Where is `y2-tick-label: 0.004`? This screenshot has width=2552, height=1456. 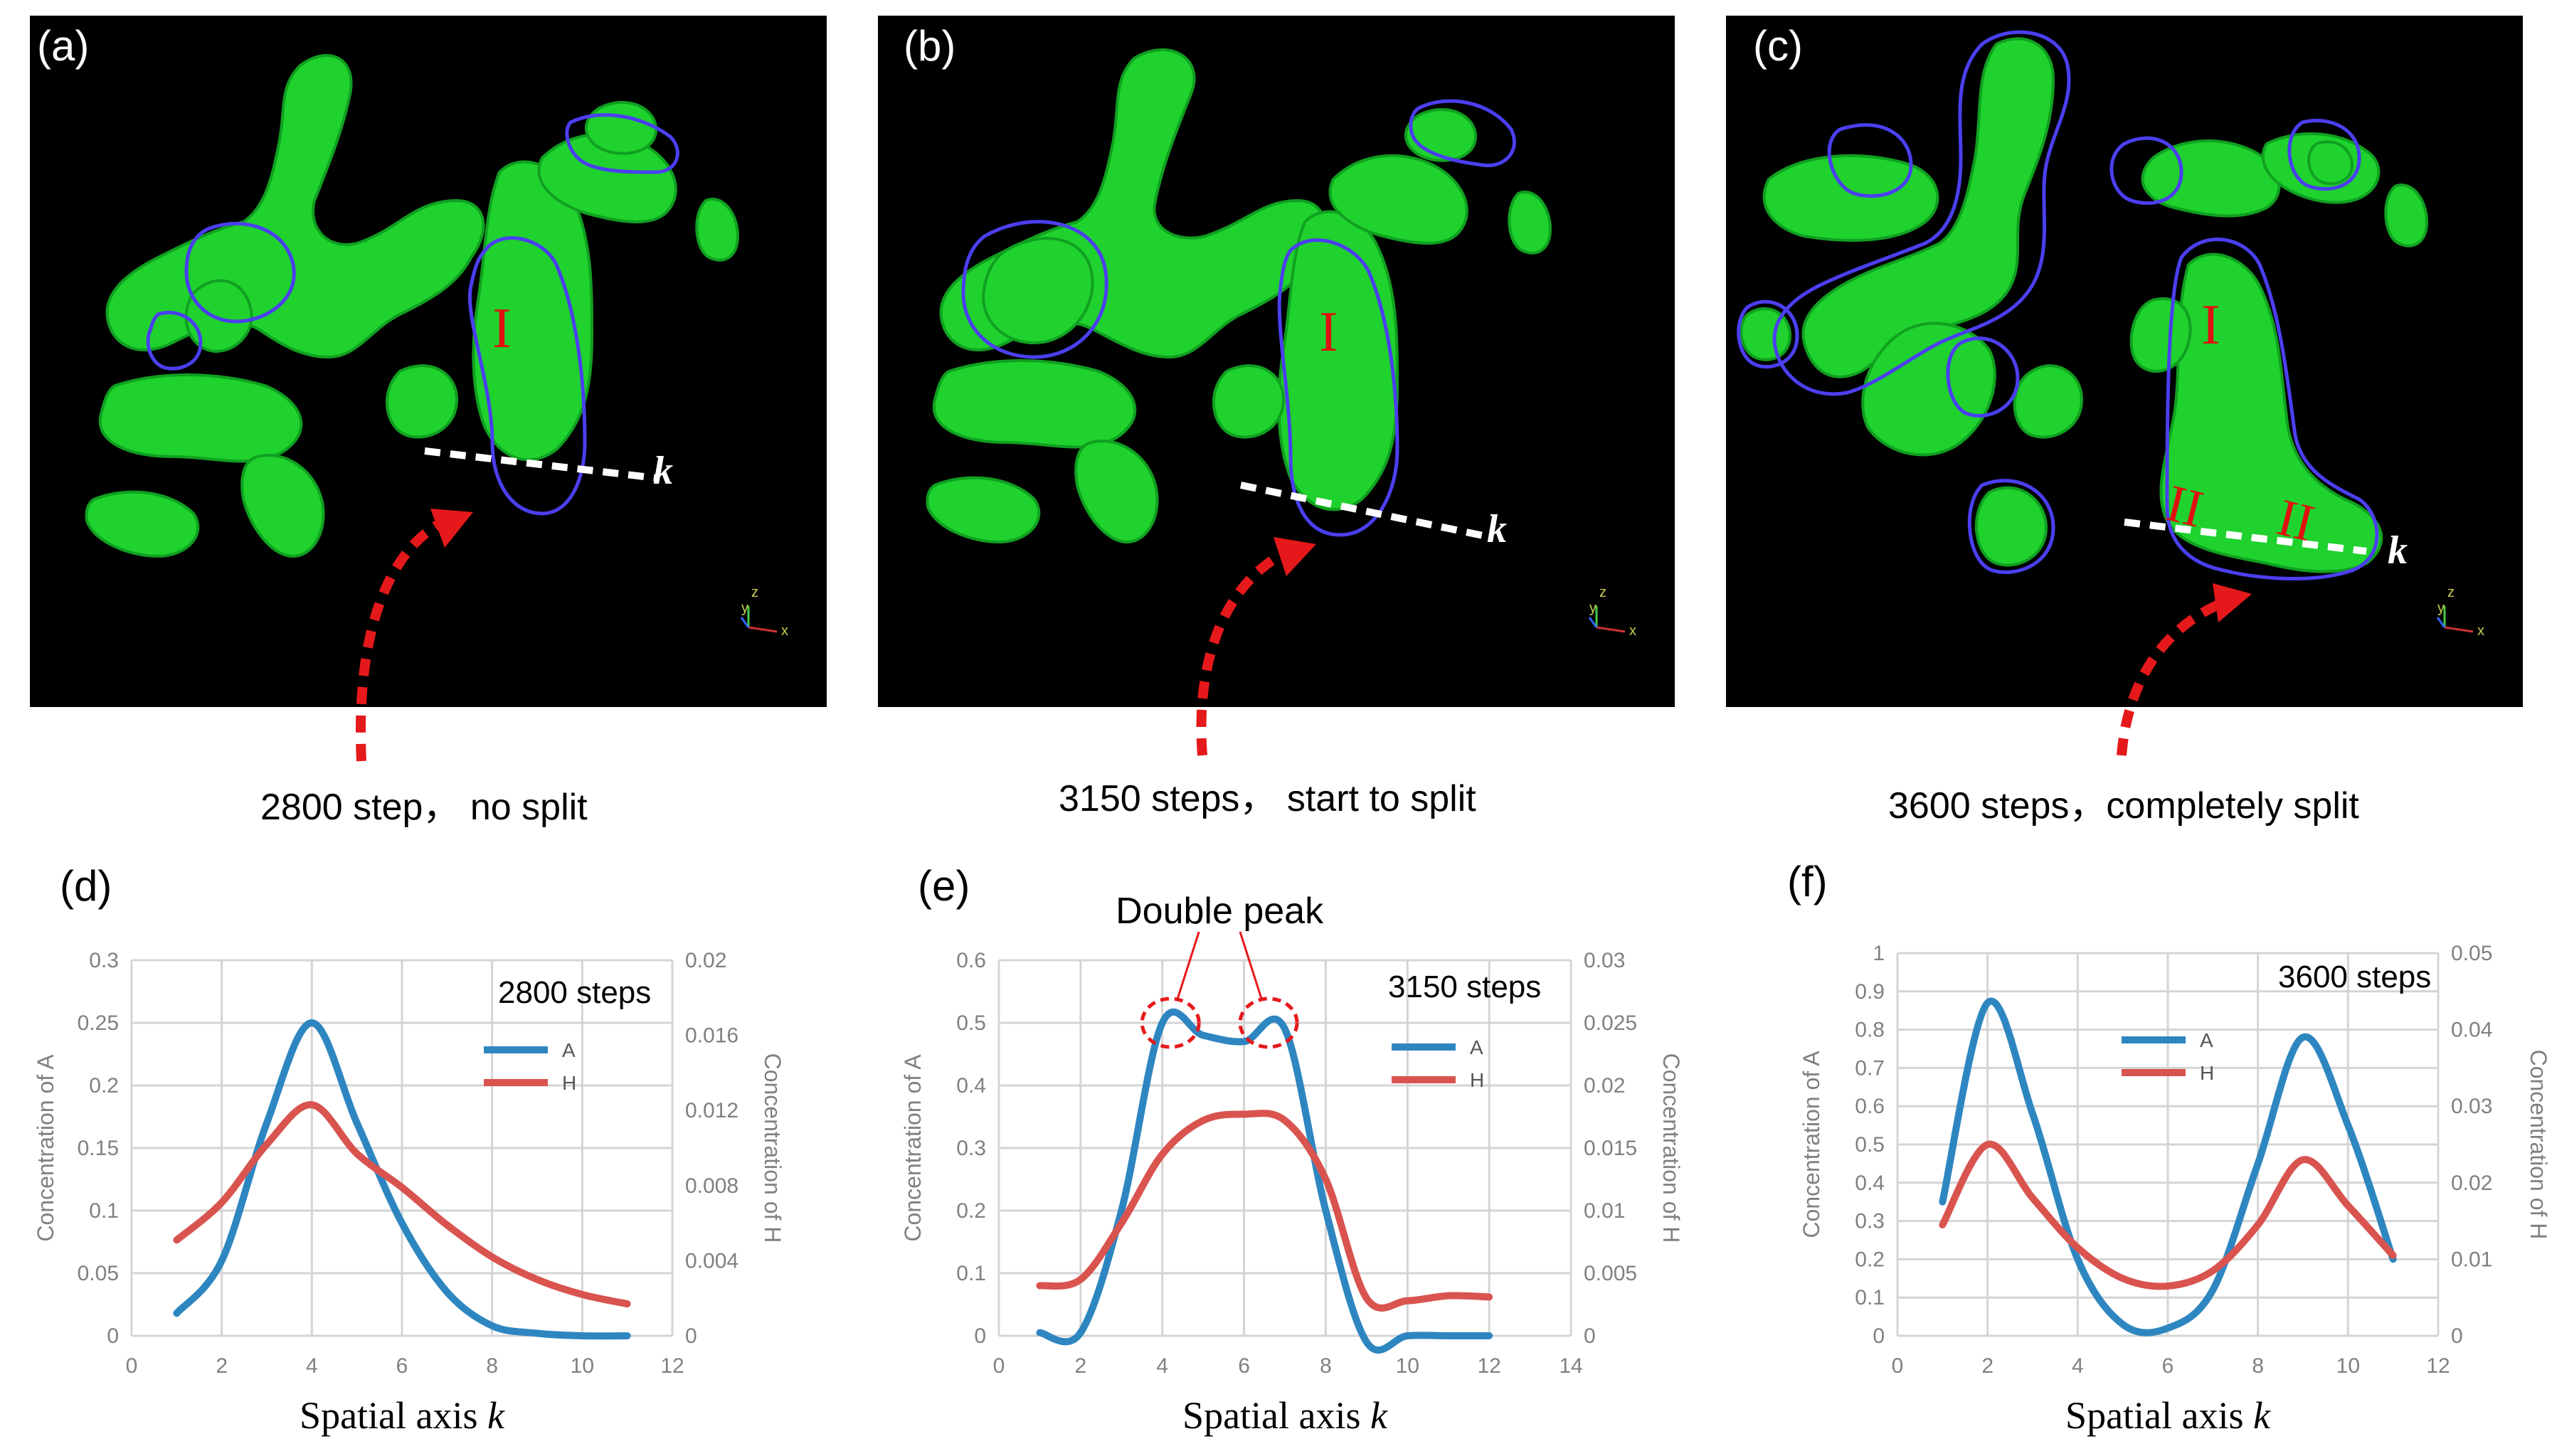
y2-tick-label: 0.004 is located at coordinates (711, 1260).